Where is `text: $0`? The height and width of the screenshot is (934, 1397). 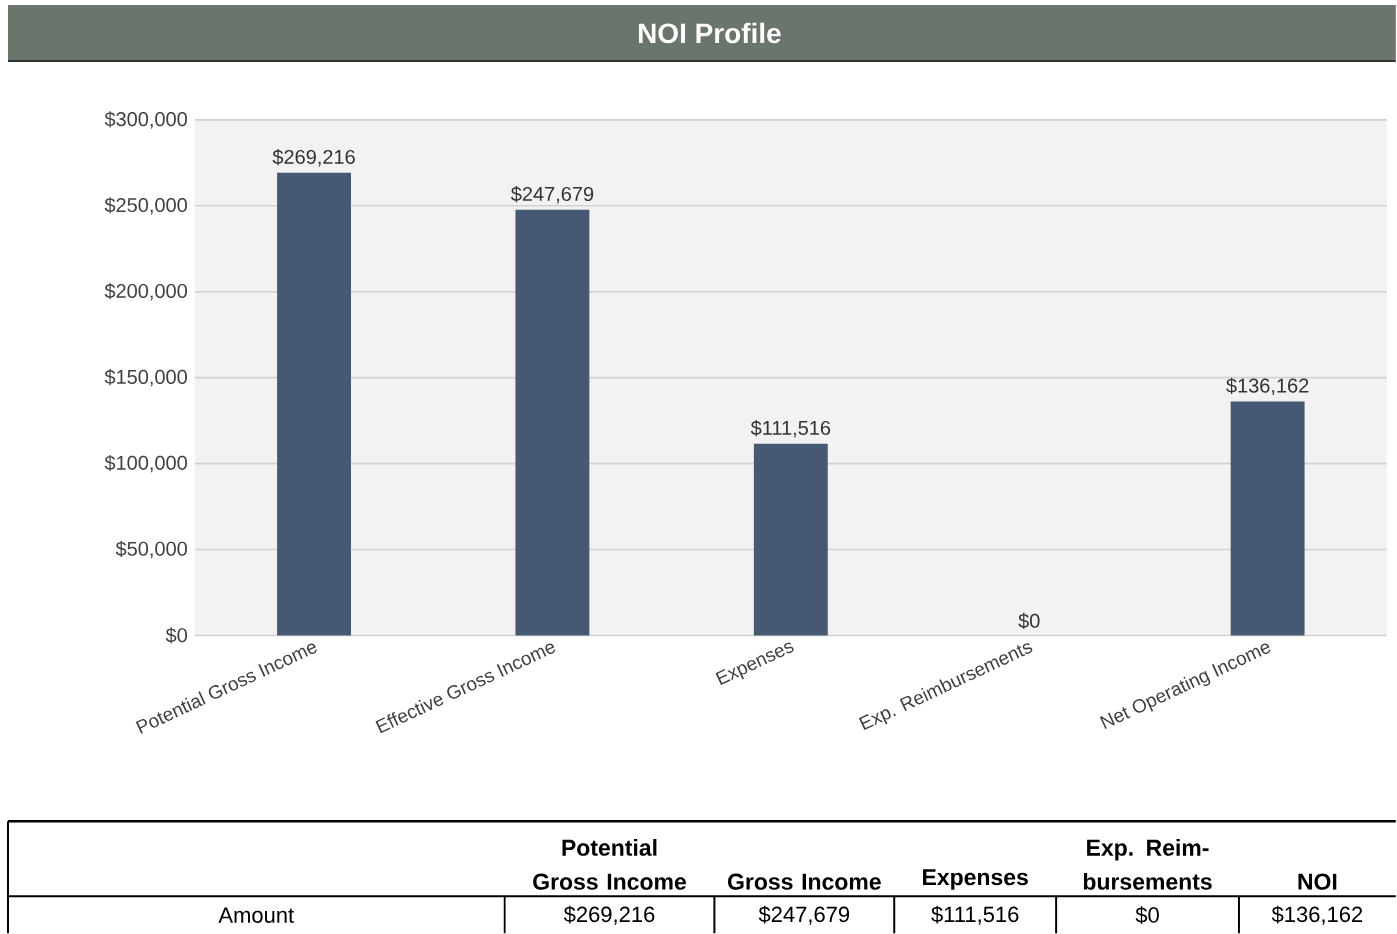
text: $0 is located at coordinates (1147, 915).